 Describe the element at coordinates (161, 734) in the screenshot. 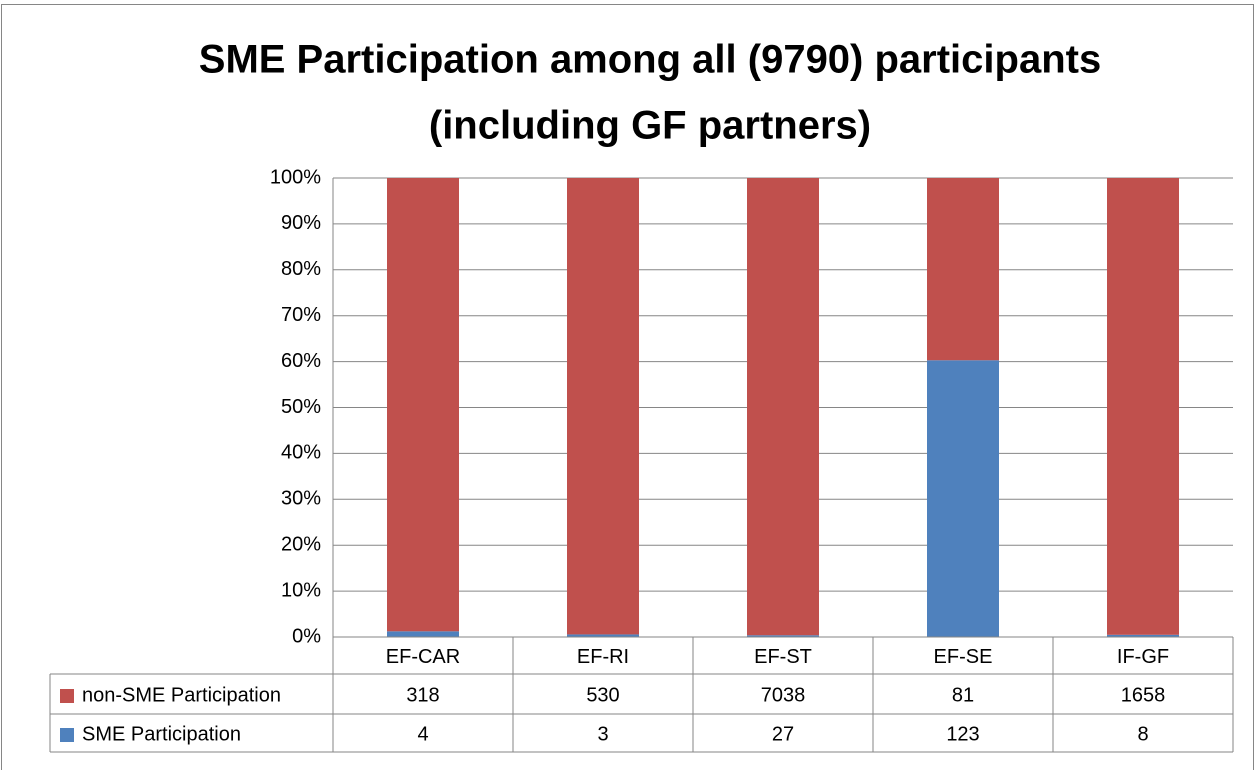

I see `legend-label: SME Participation` at that location.